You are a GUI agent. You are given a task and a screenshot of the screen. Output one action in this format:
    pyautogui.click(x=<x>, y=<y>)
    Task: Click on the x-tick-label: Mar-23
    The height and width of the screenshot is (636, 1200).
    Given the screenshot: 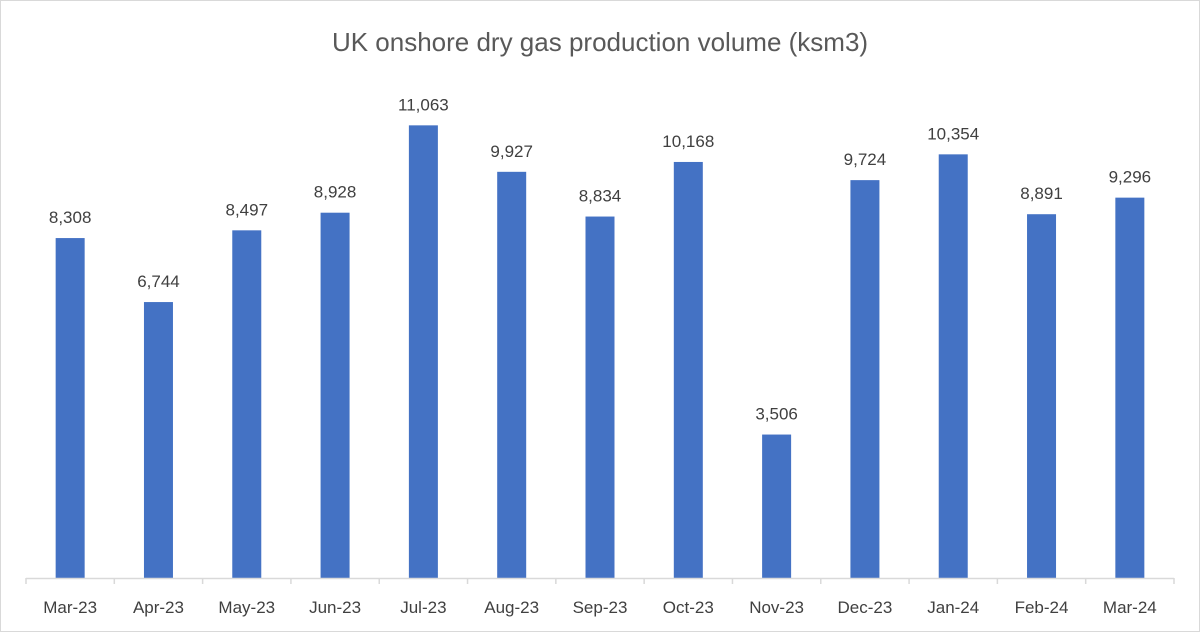 What is the action you would take?
    pyautogui.click(x=70, y=607)
    